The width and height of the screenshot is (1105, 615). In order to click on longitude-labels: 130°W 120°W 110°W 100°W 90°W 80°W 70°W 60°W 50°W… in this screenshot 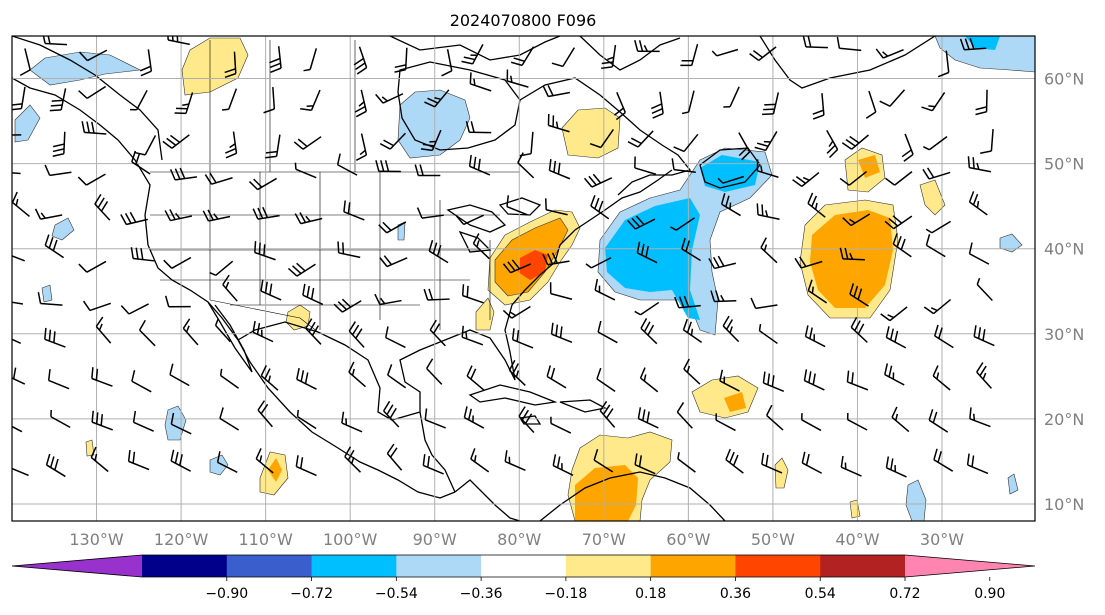, I will do `click(516, 539)`.